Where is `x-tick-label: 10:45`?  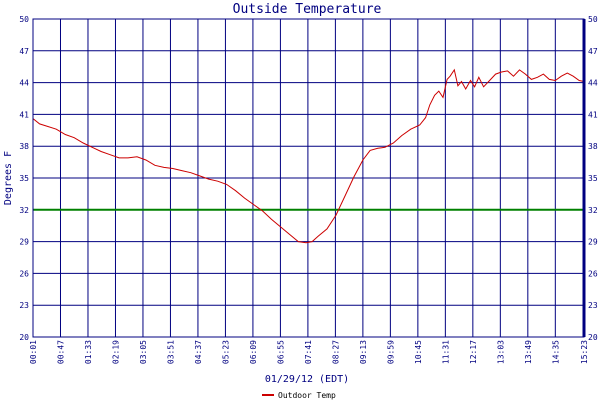 x-tick-label: 10:45 is located at coordinates (418, 352).